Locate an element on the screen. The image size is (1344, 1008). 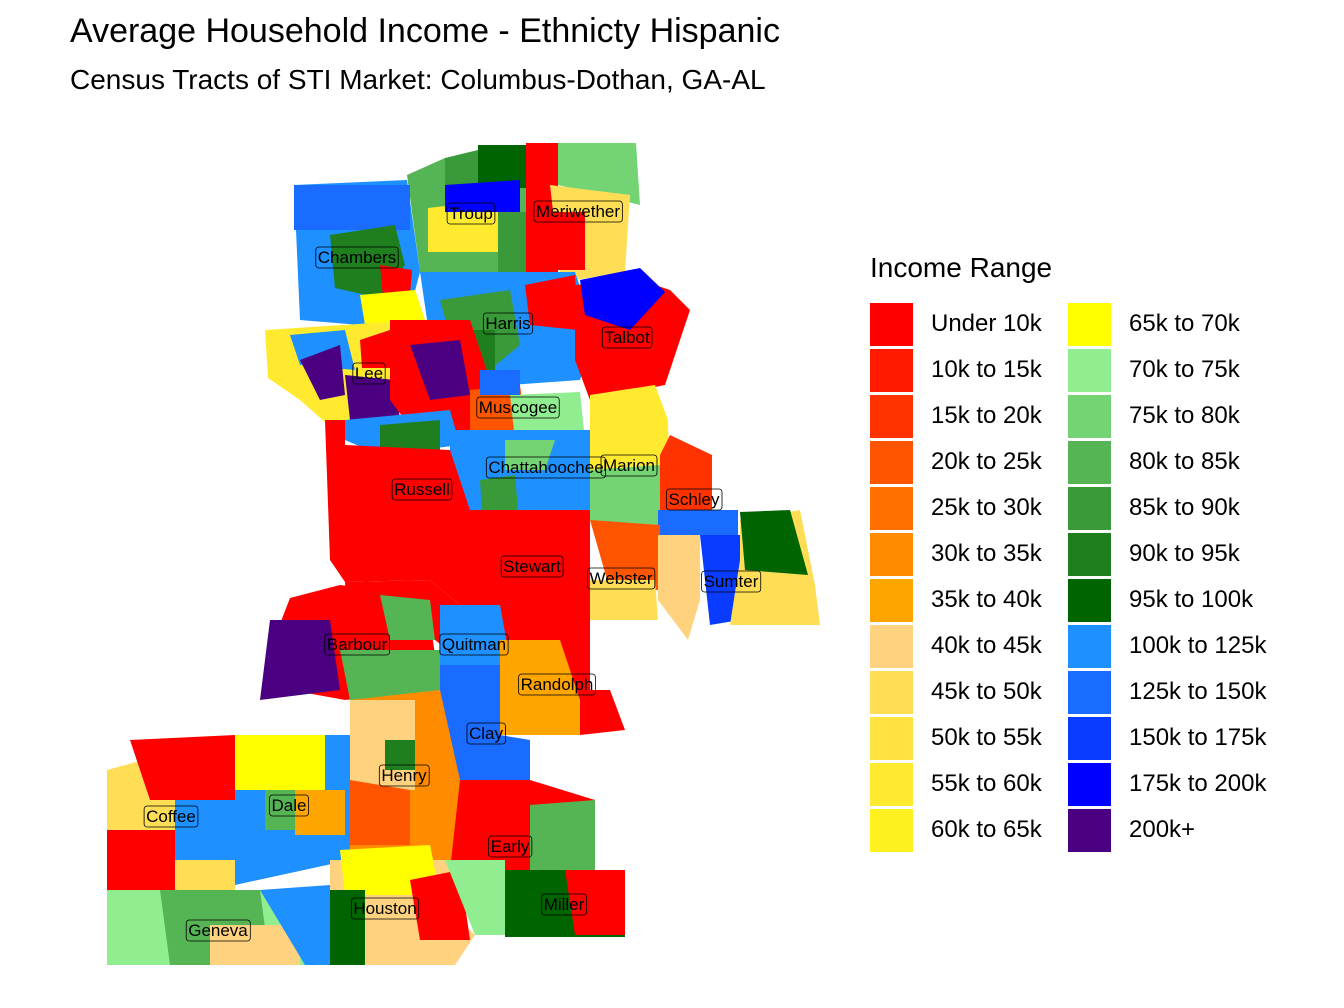
county-label-schley: Schley is located at coordinates (694, 499).